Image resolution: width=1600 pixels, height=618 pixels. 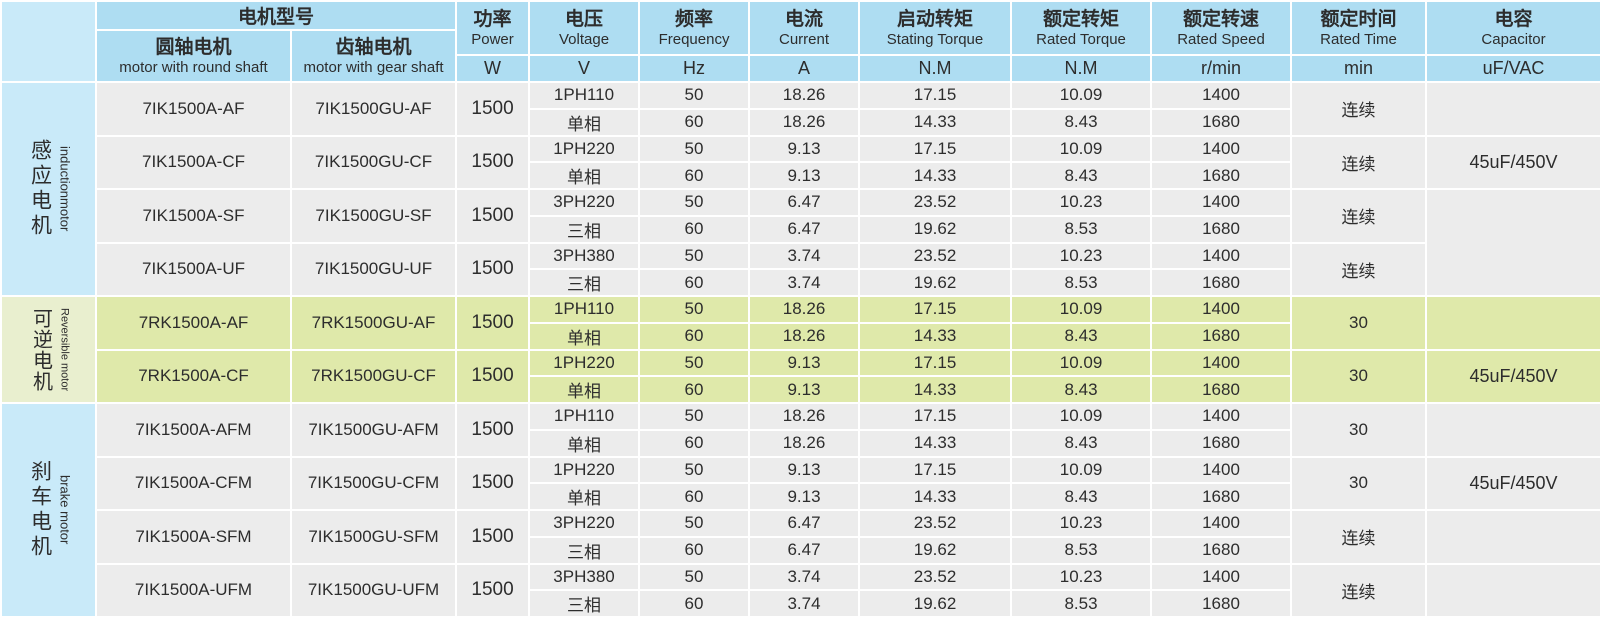 What do you see at coordinates (65, 510) in the screenshot?
I see `motor-type-label-en: brake motor` at bounding box center [65, 510].